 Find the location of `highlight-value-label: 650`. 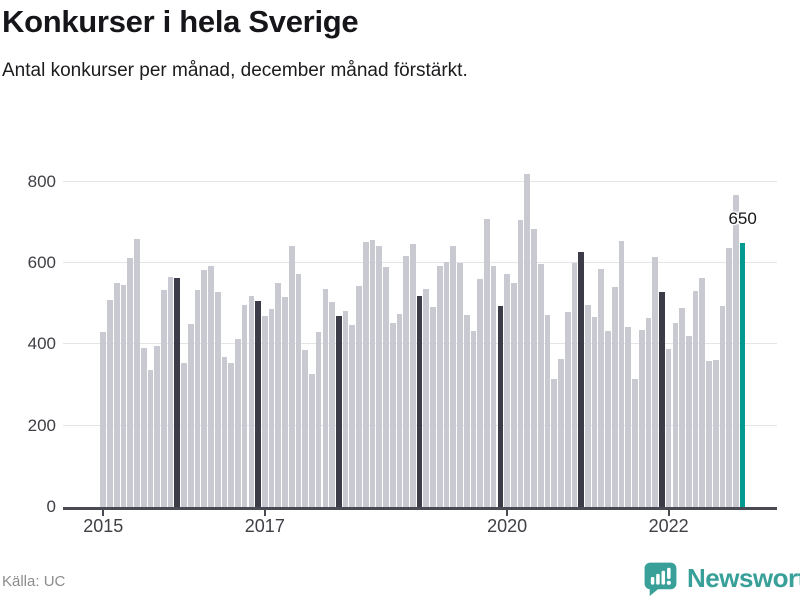

highlight-value-label: 650 is located at coordinates (742, 218).